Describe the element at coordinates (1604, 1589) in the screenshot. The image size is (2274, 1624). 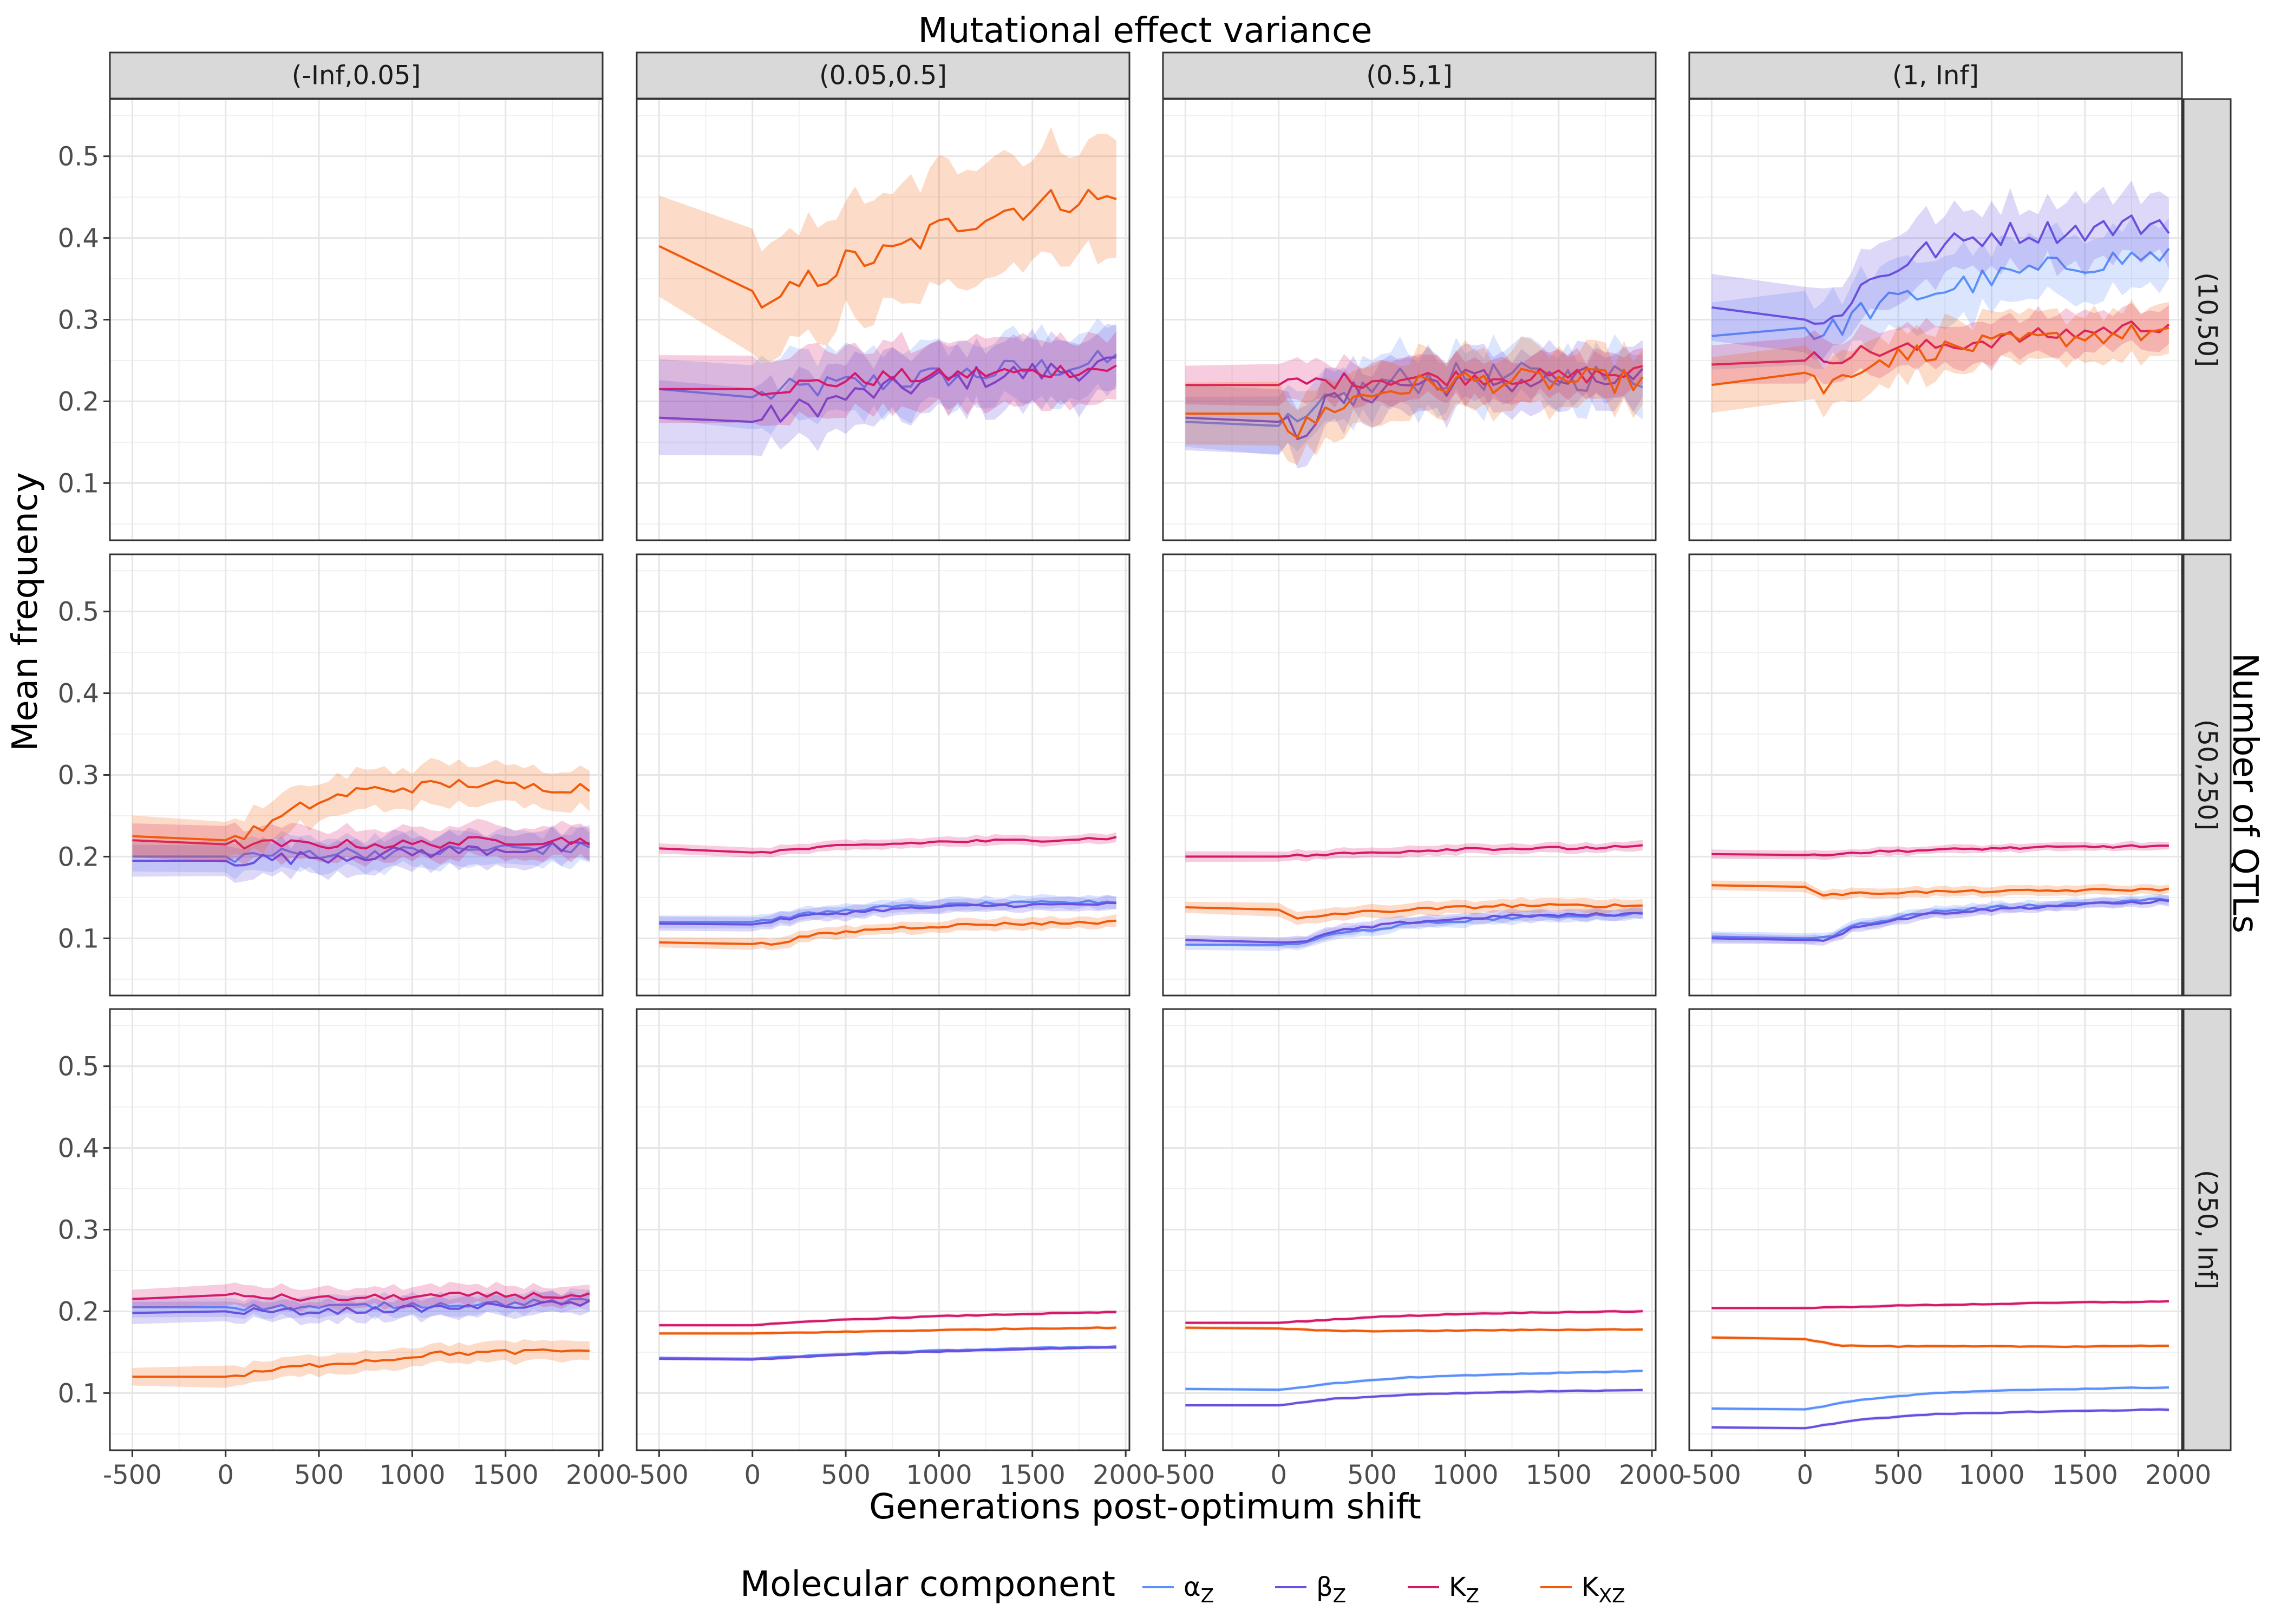
I see `legend-label: KXZ` at that location.